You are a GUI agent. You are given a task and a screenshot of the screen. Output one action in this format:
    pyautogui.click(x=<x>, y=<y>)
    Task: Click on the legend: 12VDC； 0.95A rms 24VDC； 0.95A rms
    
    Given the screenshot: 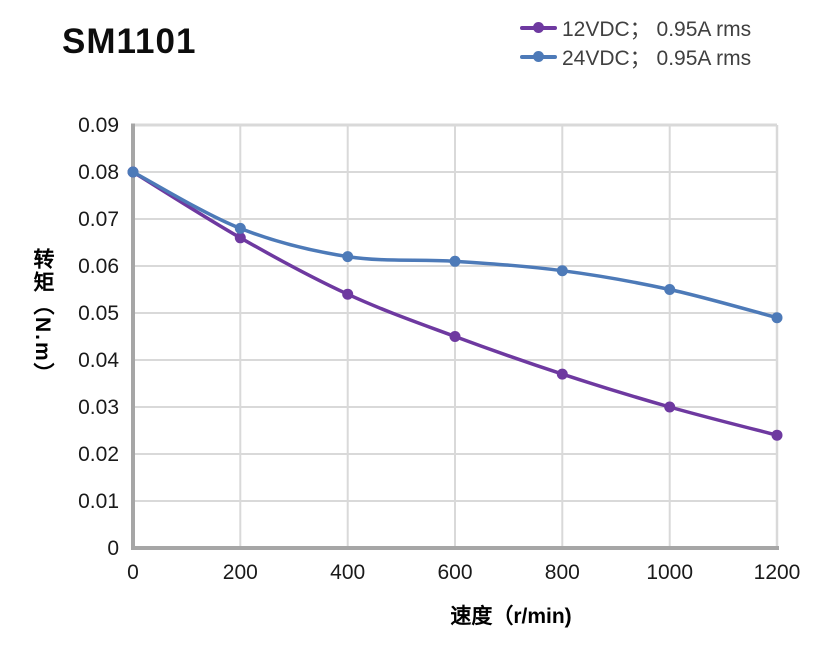 What is the action you would take?
    pyautogui.click(x=635, y=42)
    